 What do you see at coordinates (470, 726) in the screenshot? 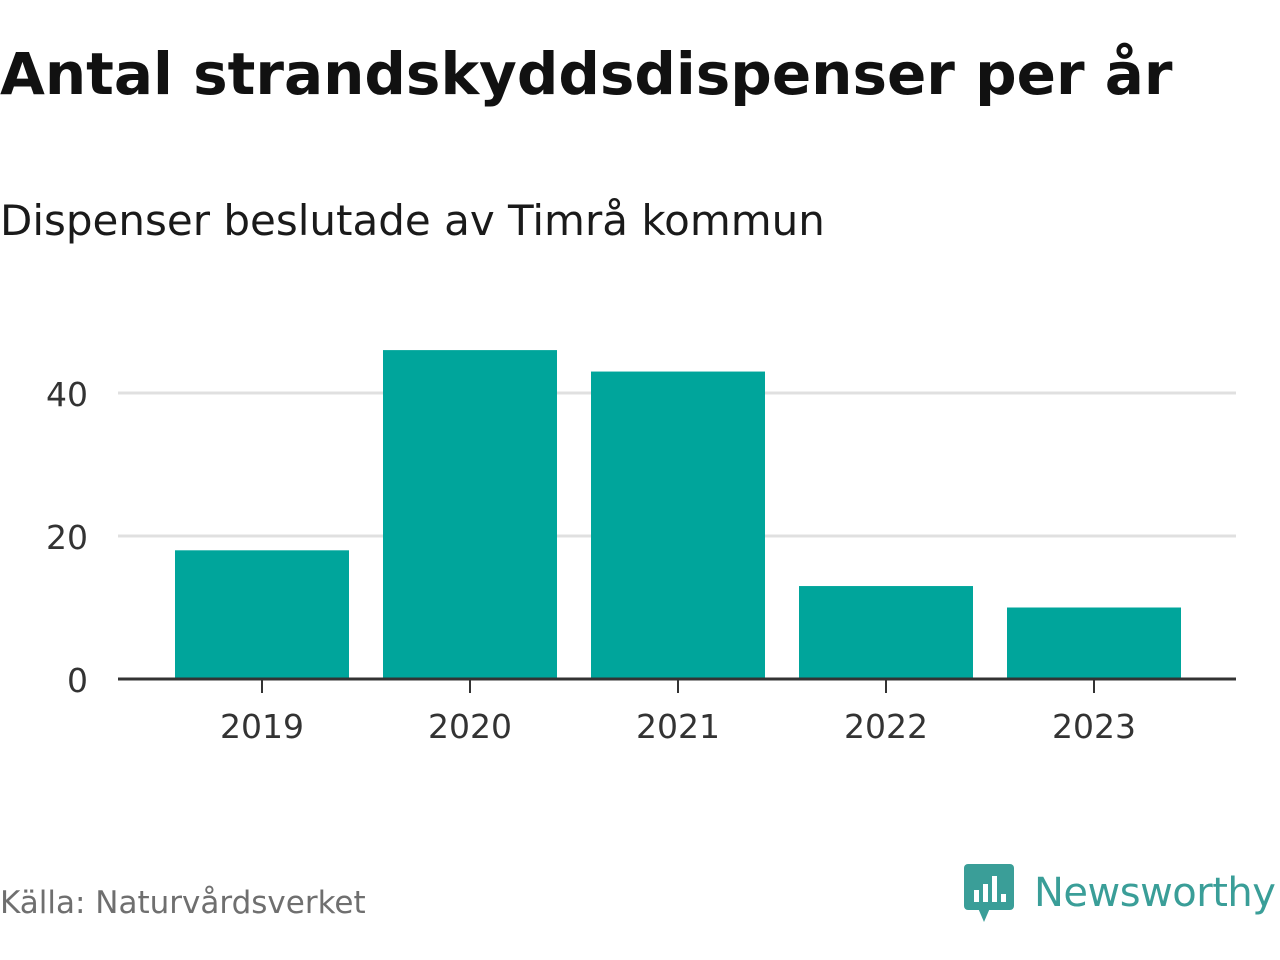
I see `x-tick-label: 2020` at bounding box center [470, 726].